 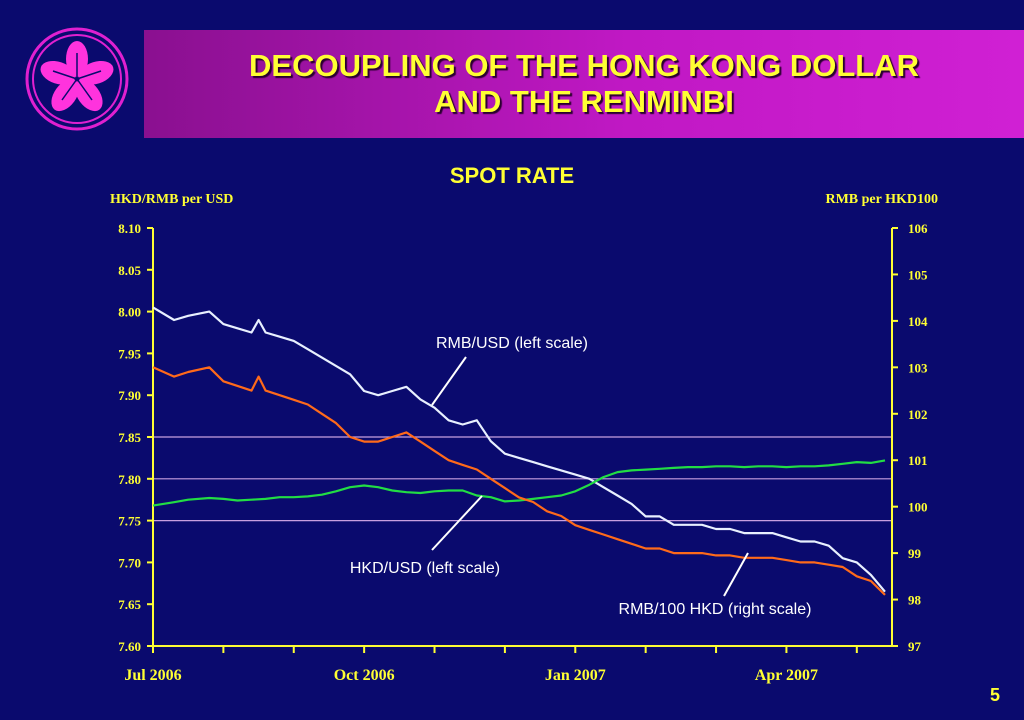 I want to click on right-tick-label-1: 105, so click(x=918, y=274).